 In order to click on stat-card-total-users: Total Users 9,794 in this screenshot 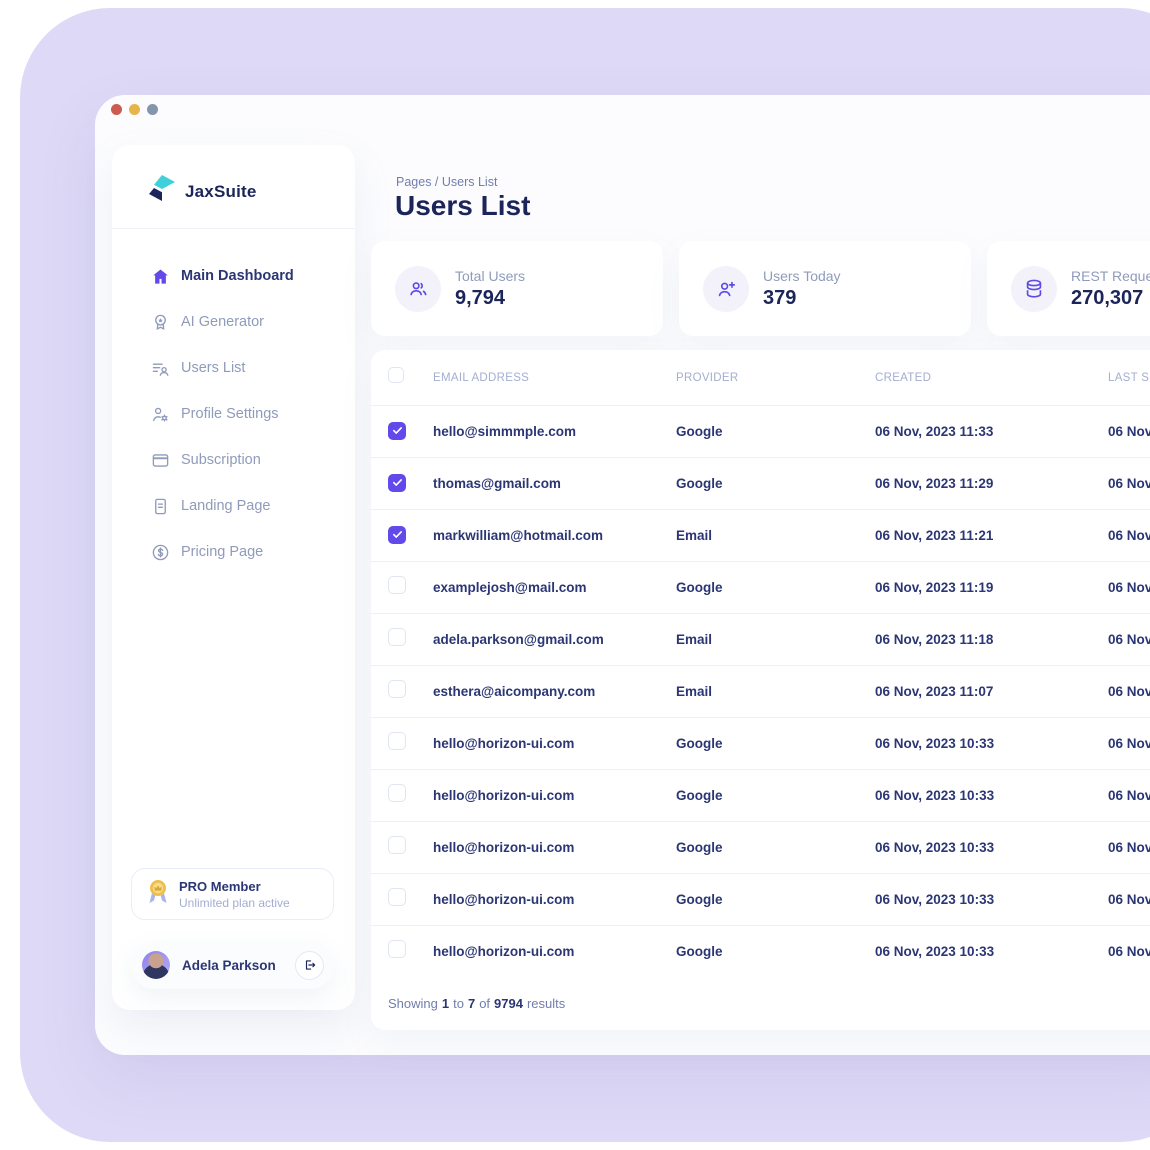, I will do `click(517, 288)`.